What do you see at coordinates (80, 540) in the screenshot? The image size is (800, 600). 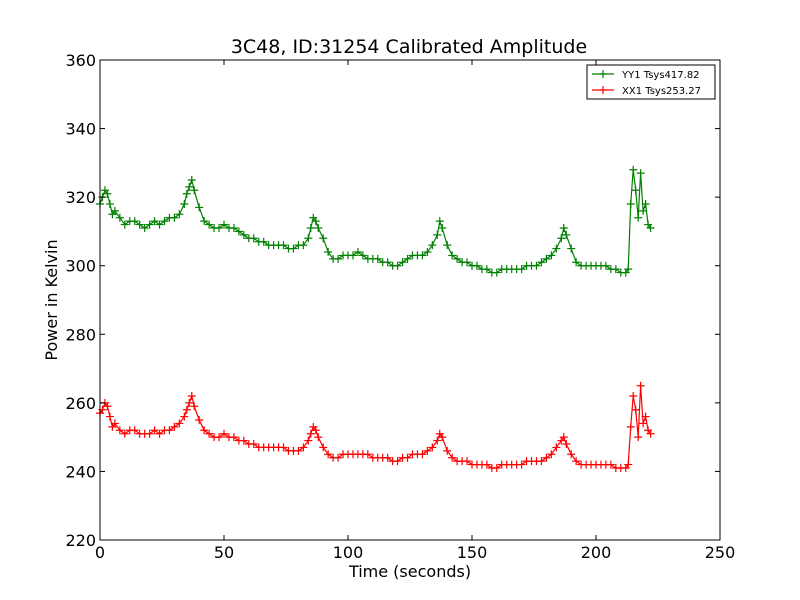 I see `y-tick-label: 220` at bounding box center [80, 540].